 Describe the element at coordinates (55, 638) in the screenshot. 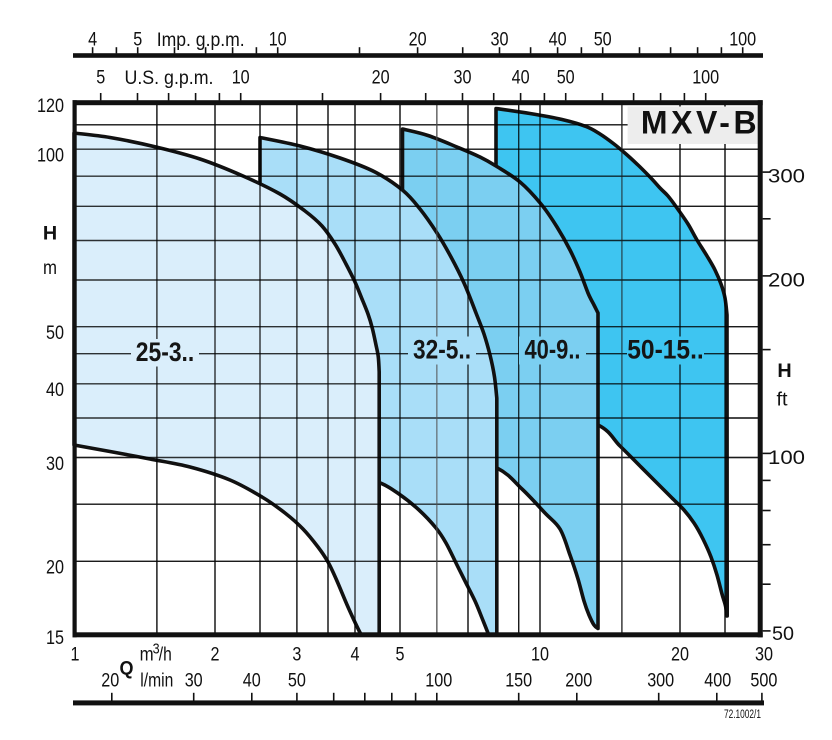

I see `svg-text: 15` at that location.